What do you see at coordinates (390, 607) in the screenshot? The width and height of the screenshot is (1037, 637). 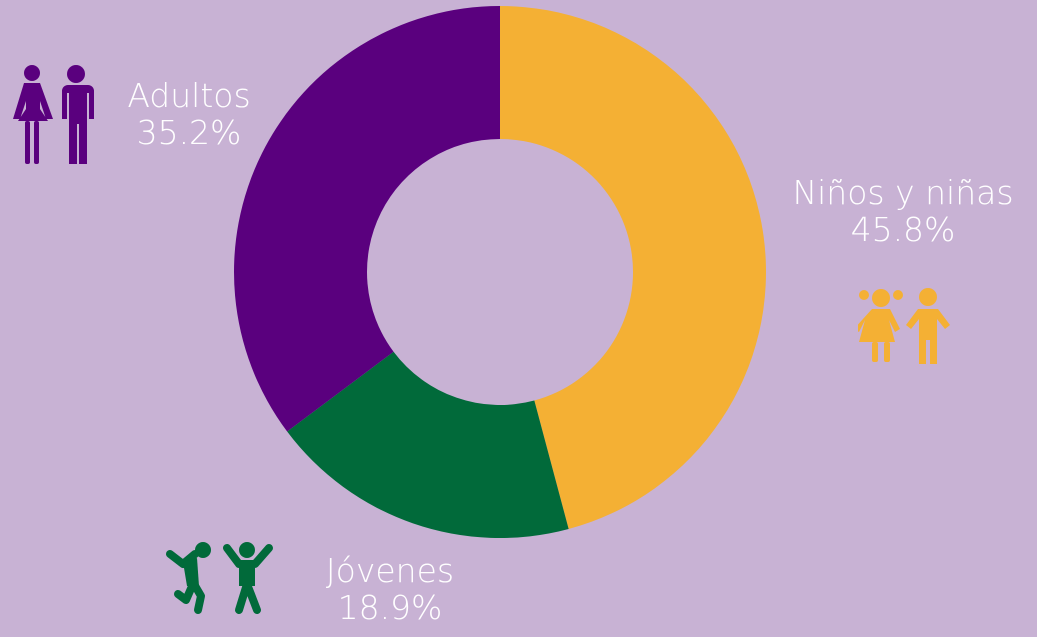 I see `slice-value-jovenes: 18.9%` at bounding box center [390, 607].